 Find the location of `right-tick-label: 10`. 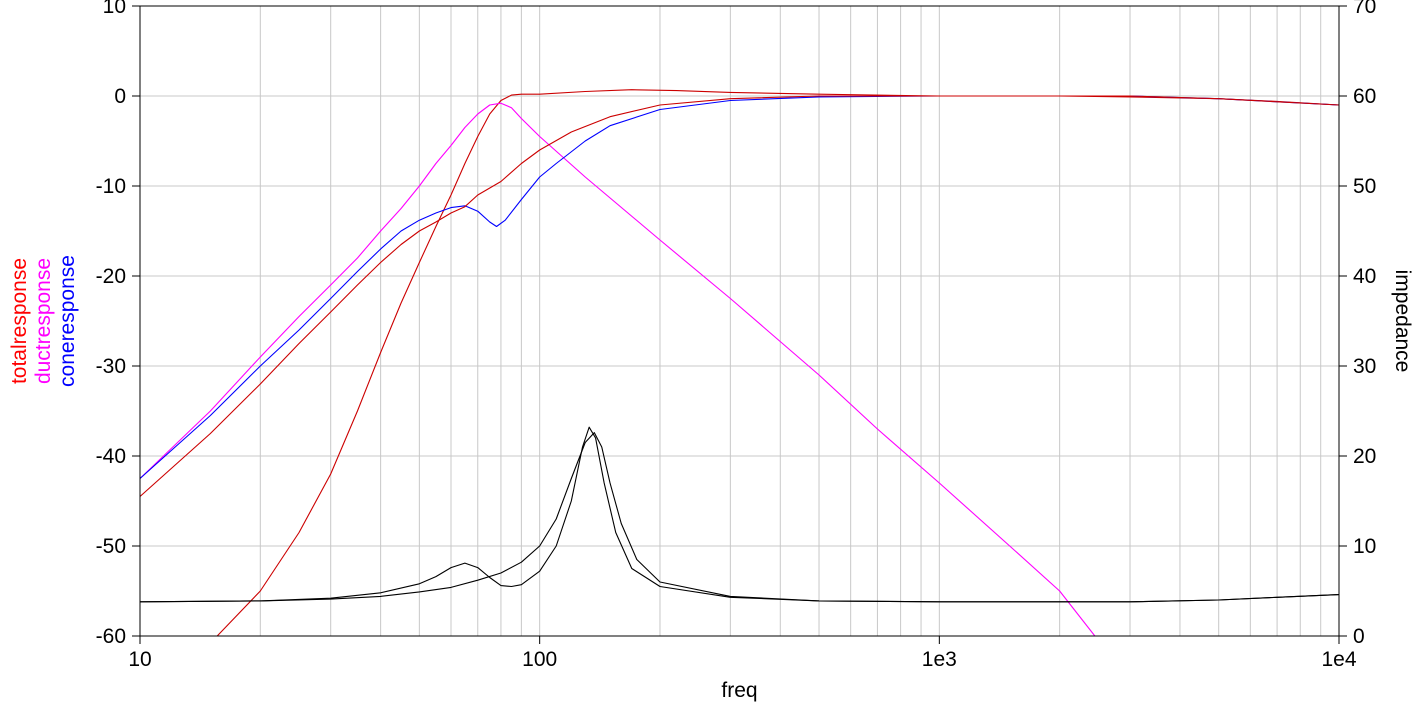

right-tick-label: 10 is located at coordinates (1364, 546).